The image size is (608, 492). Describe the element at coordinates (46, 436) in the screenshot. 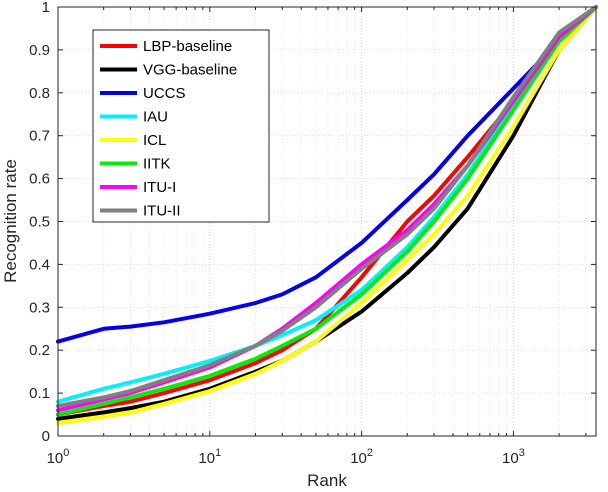

I see `y-tick-label: 0` at that location.